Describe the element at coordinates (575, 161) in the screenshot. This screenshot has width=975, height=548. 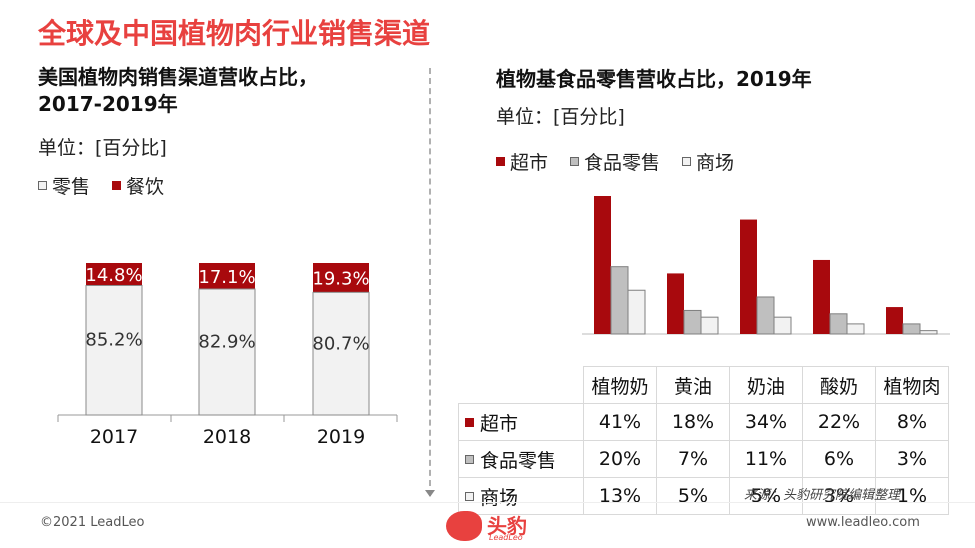
I see `legend-swatch-grocery` at that location.